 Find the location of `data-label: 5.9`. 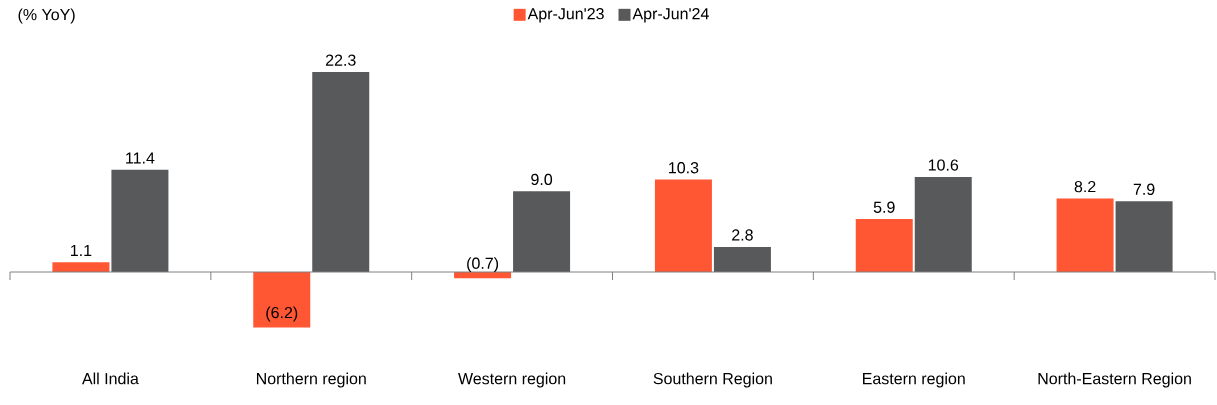

data-label: 5.9 is located at coordinates (884, 207).